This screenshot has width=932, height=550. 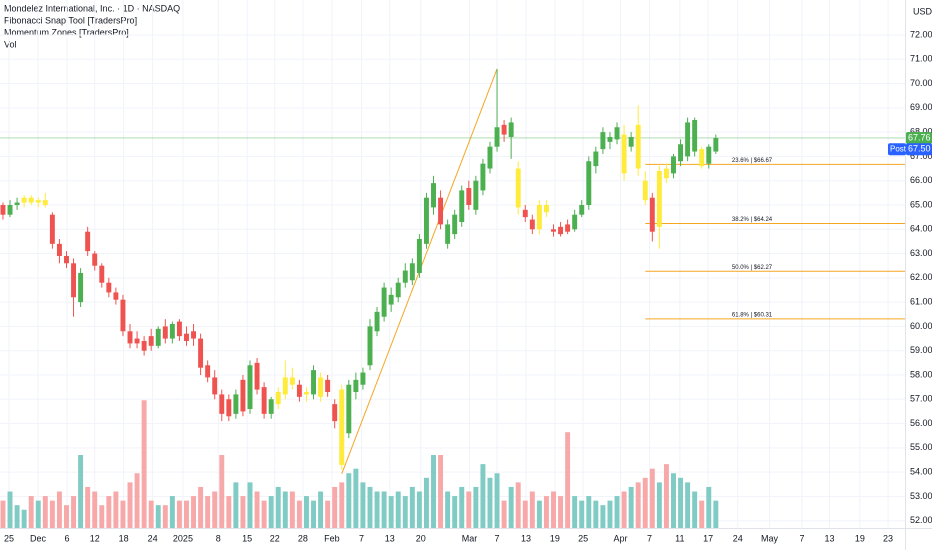 I want to click on x-tick-label: 18, so click(x=124, y=538).